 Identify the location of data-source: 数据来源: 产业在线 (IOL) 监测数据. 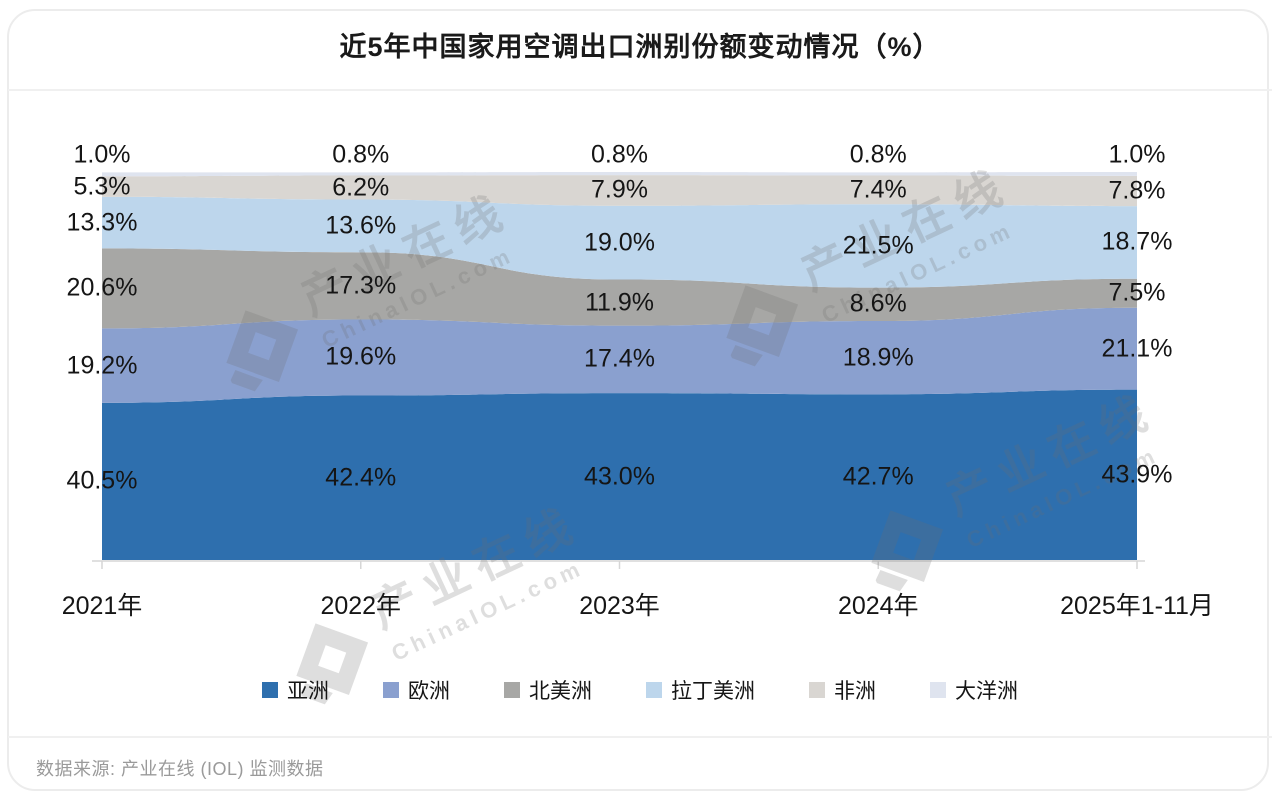
(180, 769).